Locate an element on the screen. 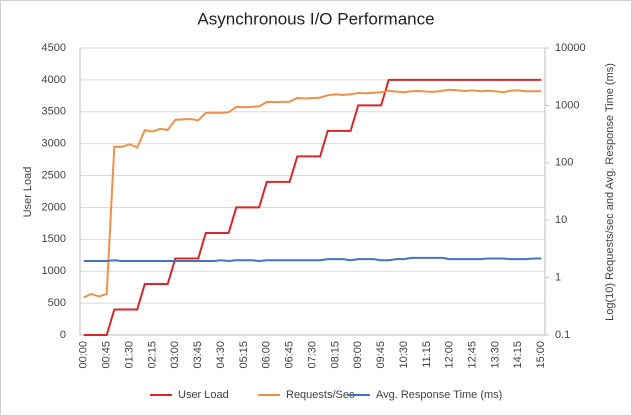 The height and width of the screenshot is (416, 632). y2-tick-label: 10 is located at coordinates (561, 220).